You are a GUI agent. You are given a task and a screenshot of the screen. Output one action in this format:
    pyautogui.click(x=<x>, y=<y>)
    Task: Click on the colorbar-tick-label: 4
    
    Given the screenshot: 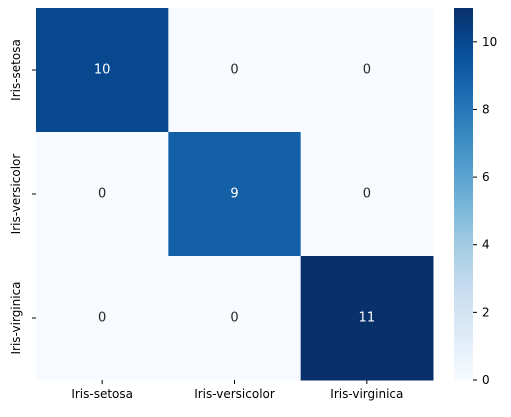 What is the action you would take?
    pyautogui.click(x=486, y=245)
    